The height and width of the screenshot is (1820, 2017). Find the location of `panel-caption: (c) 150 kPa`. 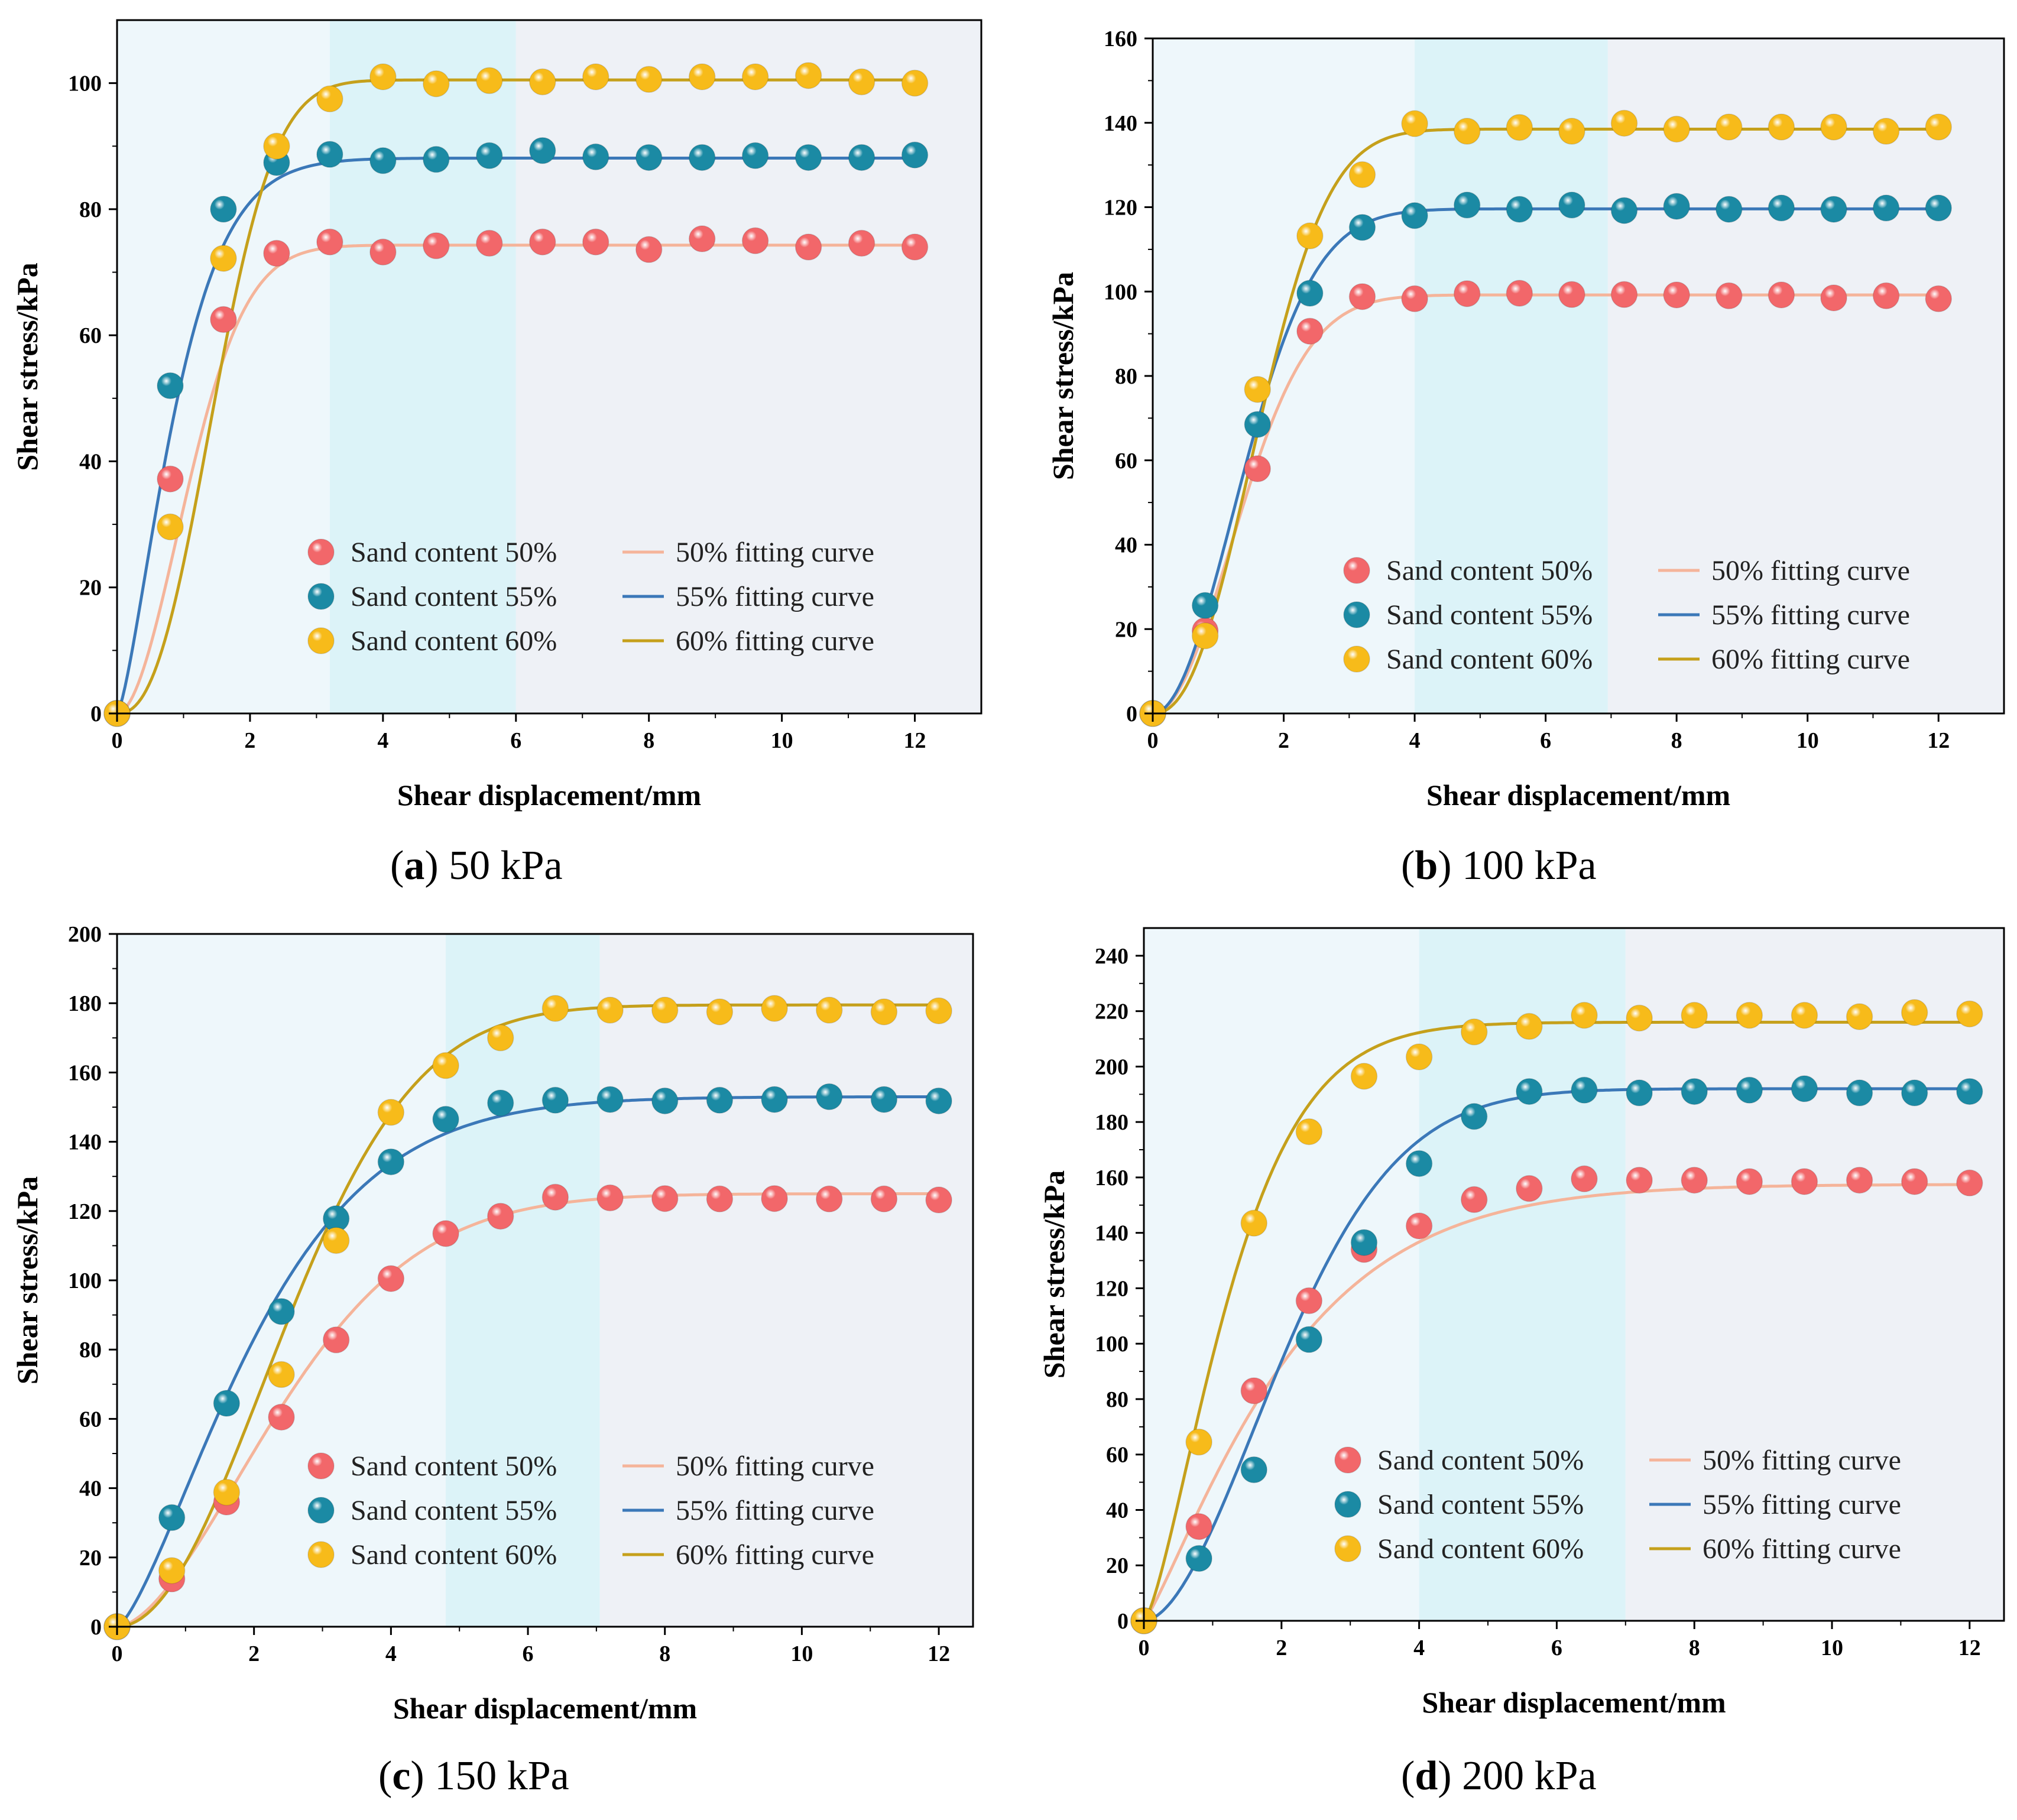

panel-caption: (c) 150 kPa is located at coordinates (473, 1776).